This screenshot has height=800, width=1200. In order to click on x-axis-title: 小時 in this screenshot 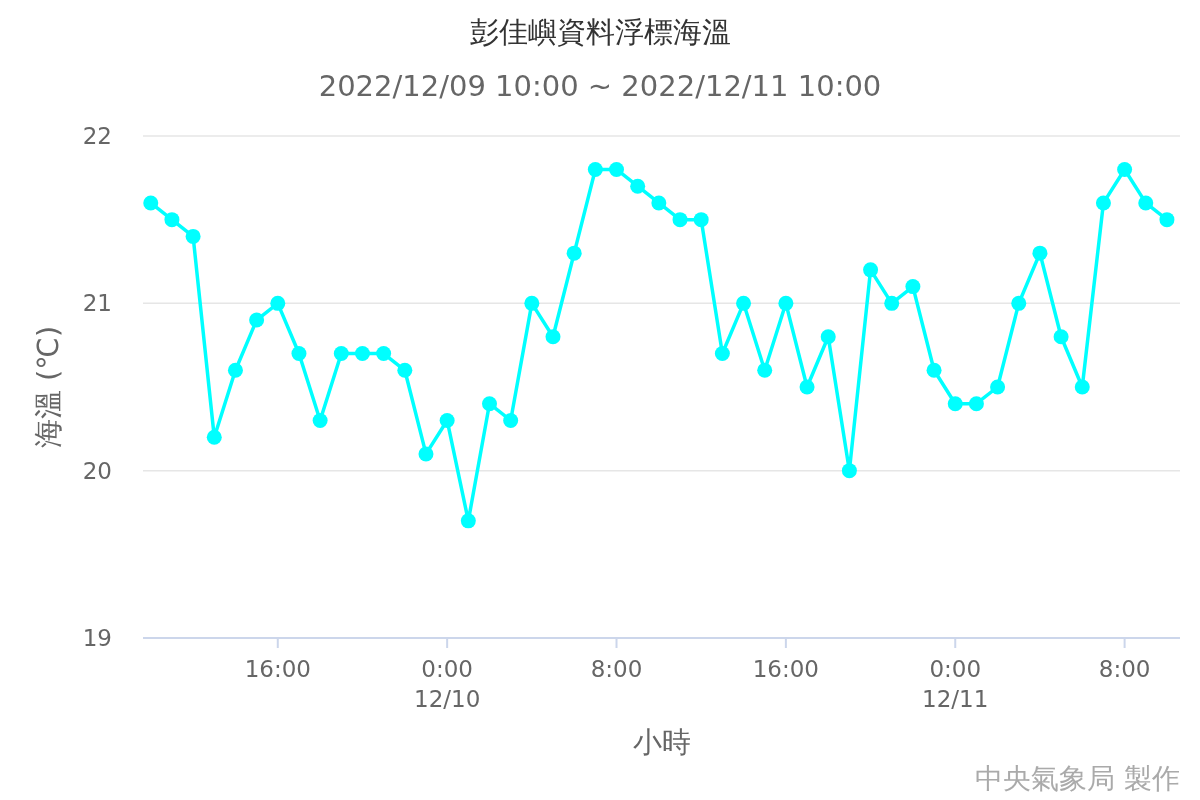, I will do `click(661, 742)`.